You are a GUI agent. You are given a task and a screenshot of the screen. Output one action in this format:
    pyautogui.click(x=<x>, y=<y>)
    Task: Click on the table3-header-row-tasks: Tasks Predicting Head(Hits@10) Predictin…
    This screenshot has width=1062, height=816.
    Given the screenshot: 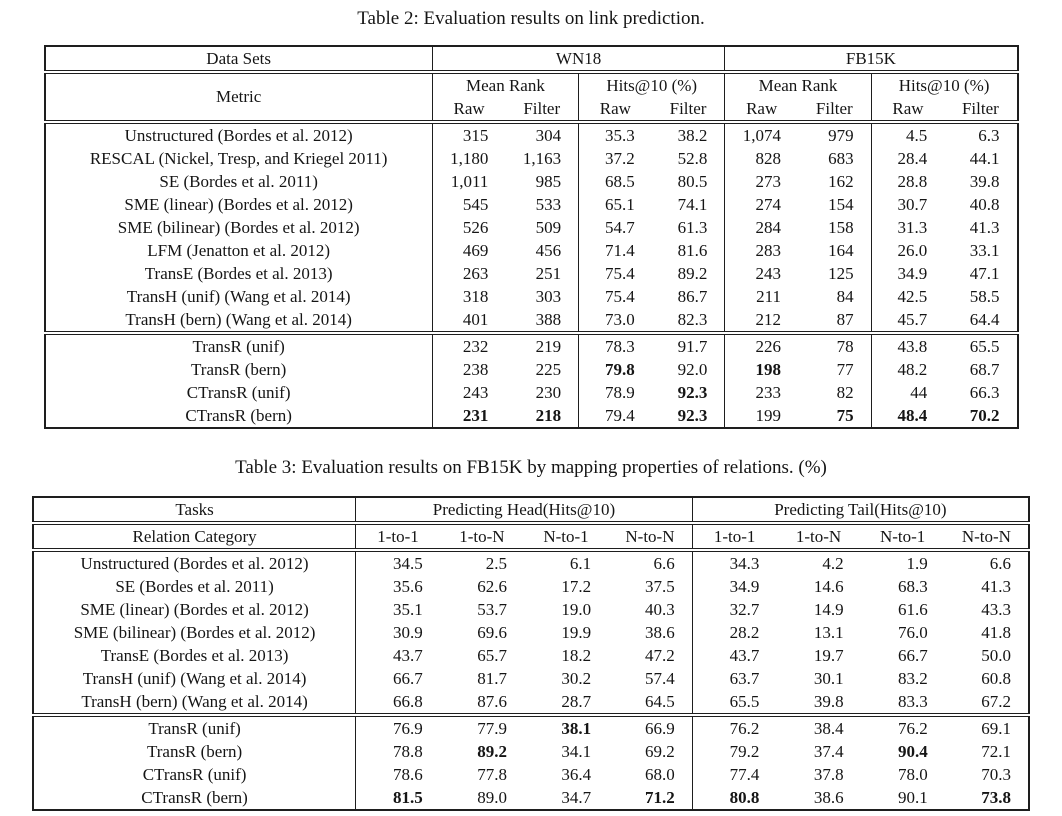 What is the action you would take?
    pyautogui.click(x=531, y=511)
    